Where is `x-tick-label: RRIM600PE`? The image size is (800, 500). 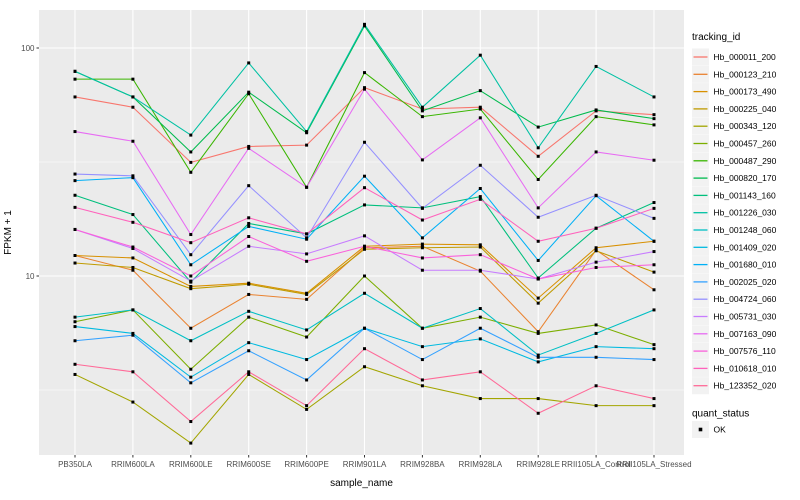 x-tick-label: RRIM600PE is located at coordinates (306, 464).